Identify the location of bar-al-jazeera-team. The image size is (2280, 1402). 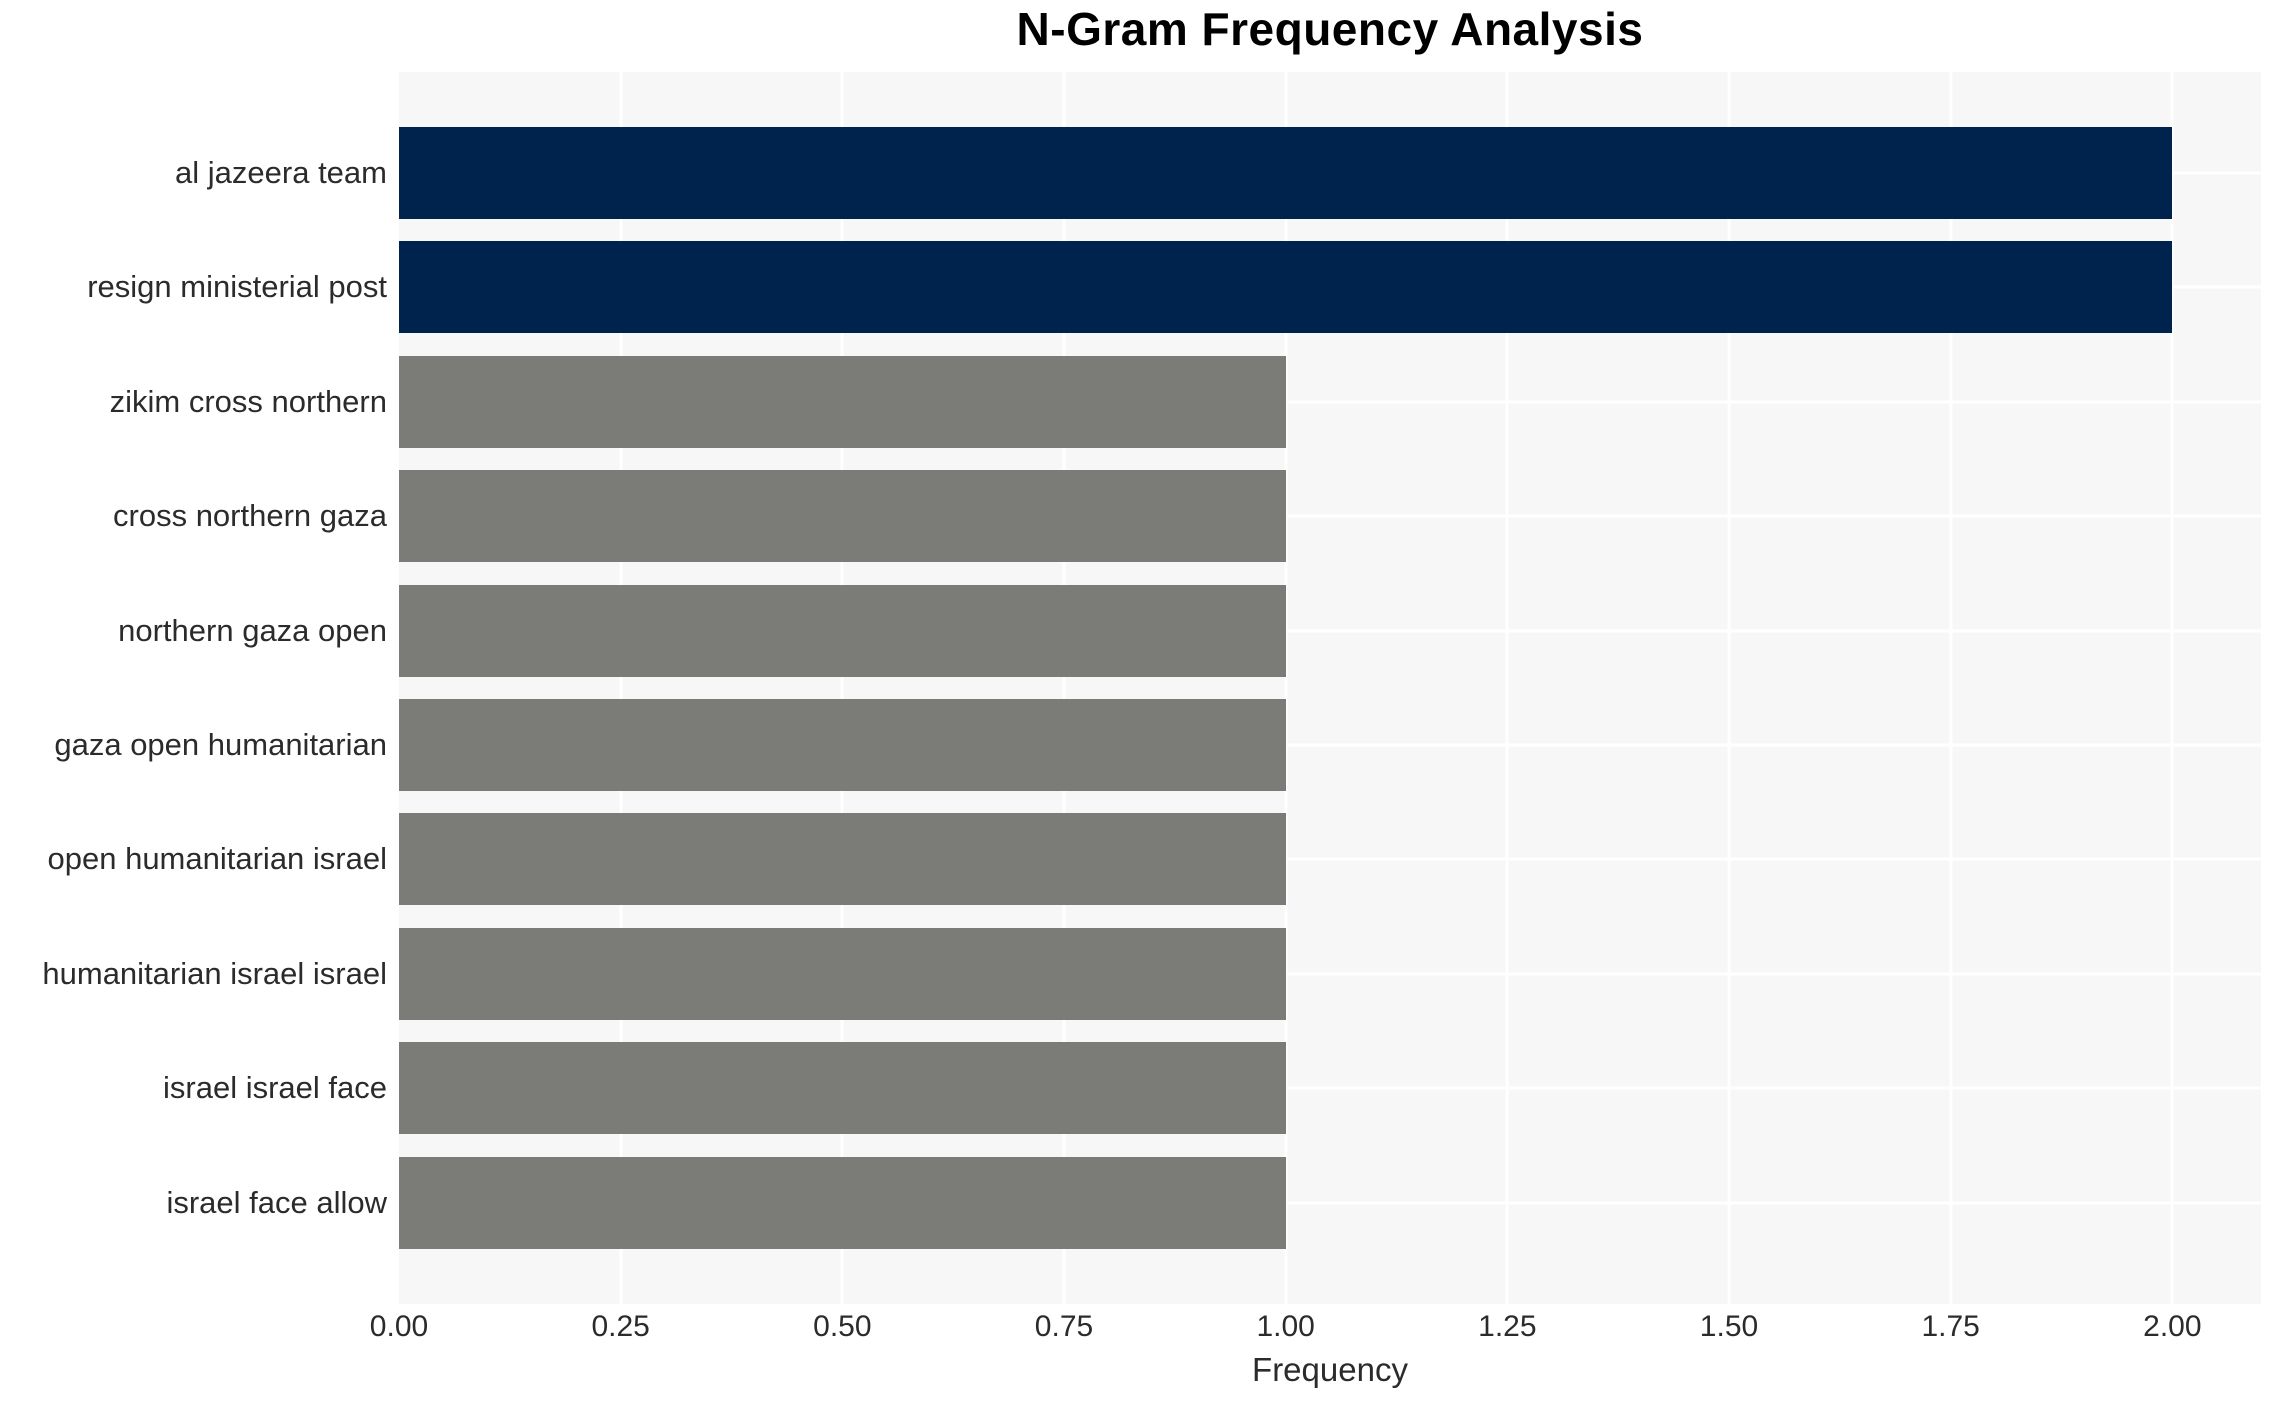
(1286, 173).